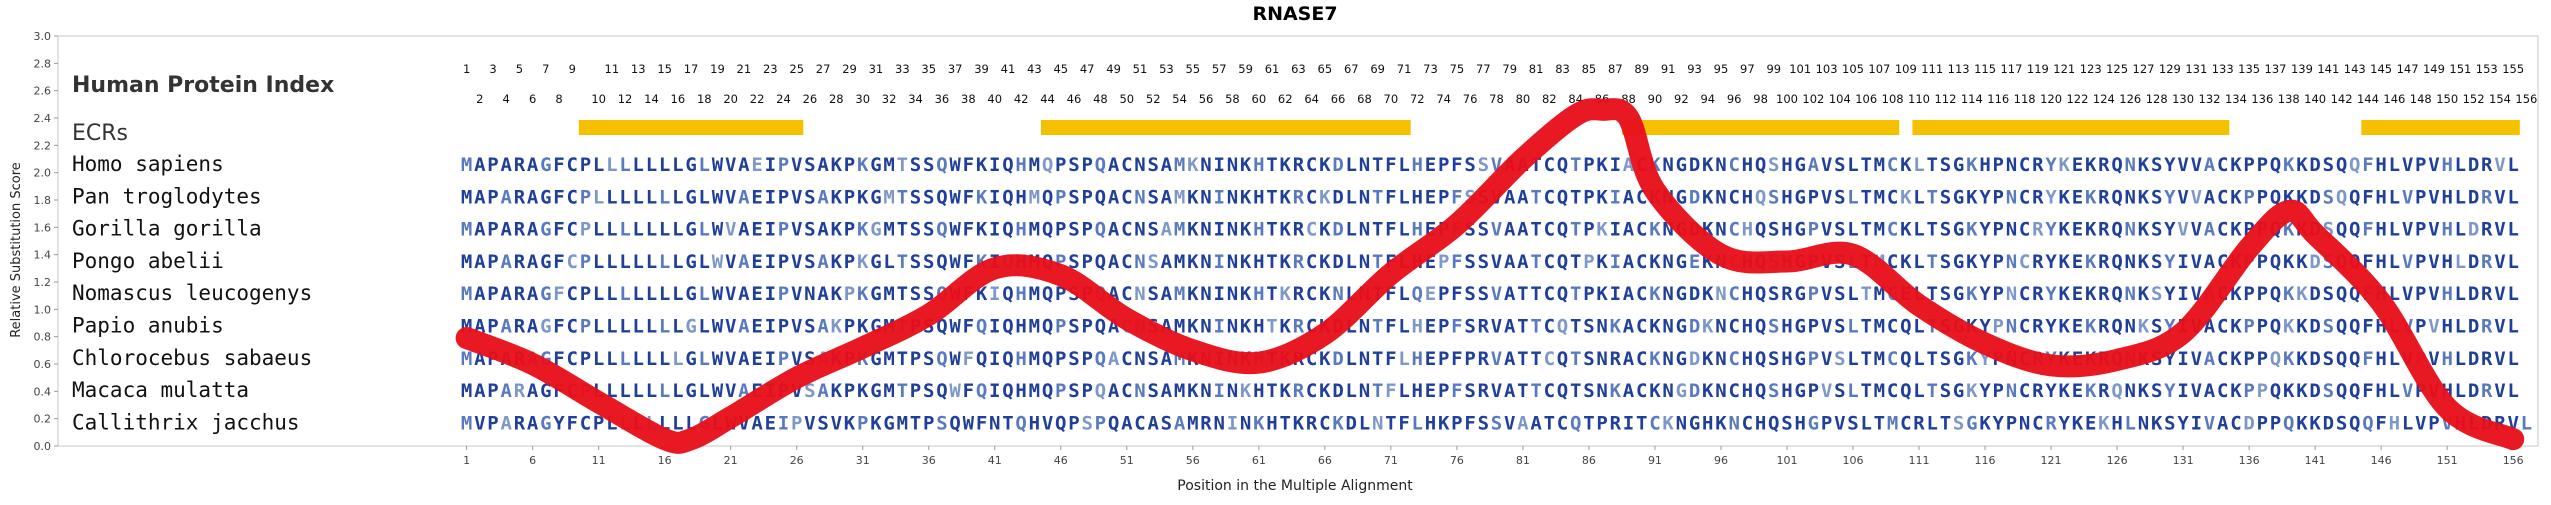 The width and height of the screenshot is (2551, 505). Describe the element at coordinates (2077, 165) in the screenshot. I see `residue: E` at that location.